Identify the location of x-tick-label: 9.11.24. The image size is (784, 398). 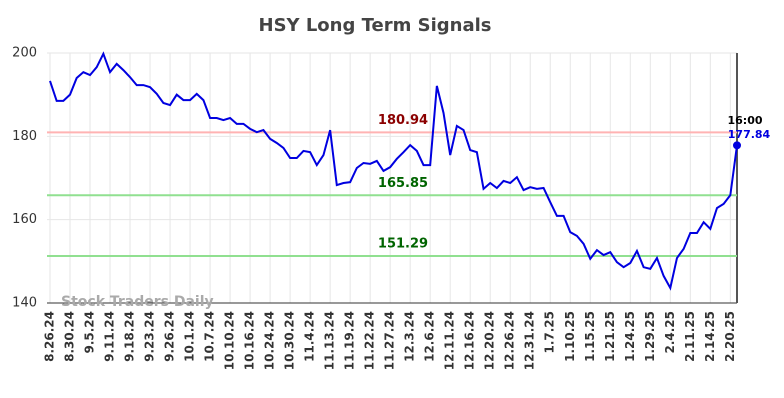
(110, 336).